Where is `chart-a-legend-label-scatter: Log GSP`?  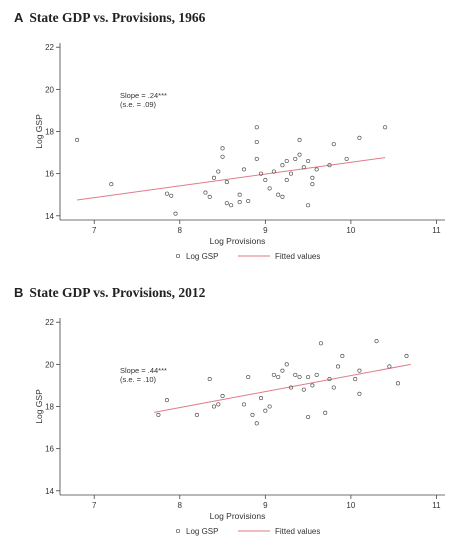 chart-a-legend-label-scatter: Log GSP is located at coordinates (202, 256).